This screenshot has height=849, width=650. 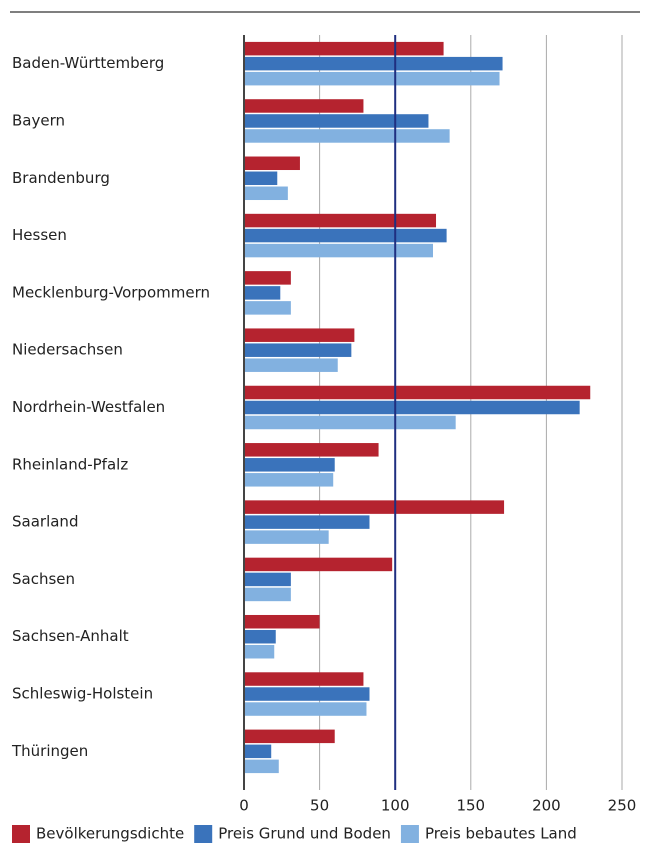 What do you see at coordinates (70, 464) in the screenshot?
I see `y-tick-label: Rheinland-Pfalz` at bounding box center [70, 464].